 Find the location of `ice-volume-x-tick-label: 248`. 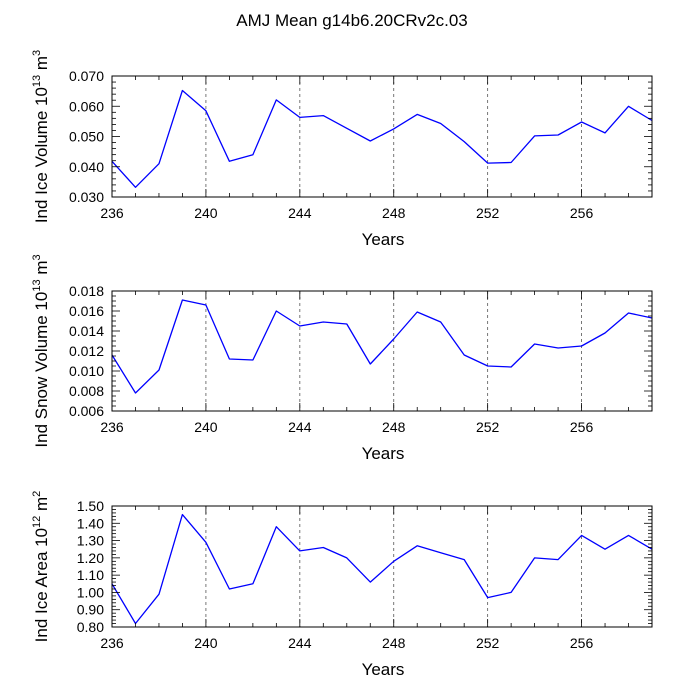

ice-volume-x-tick-label: 248 is located at coordinates (394, 213).